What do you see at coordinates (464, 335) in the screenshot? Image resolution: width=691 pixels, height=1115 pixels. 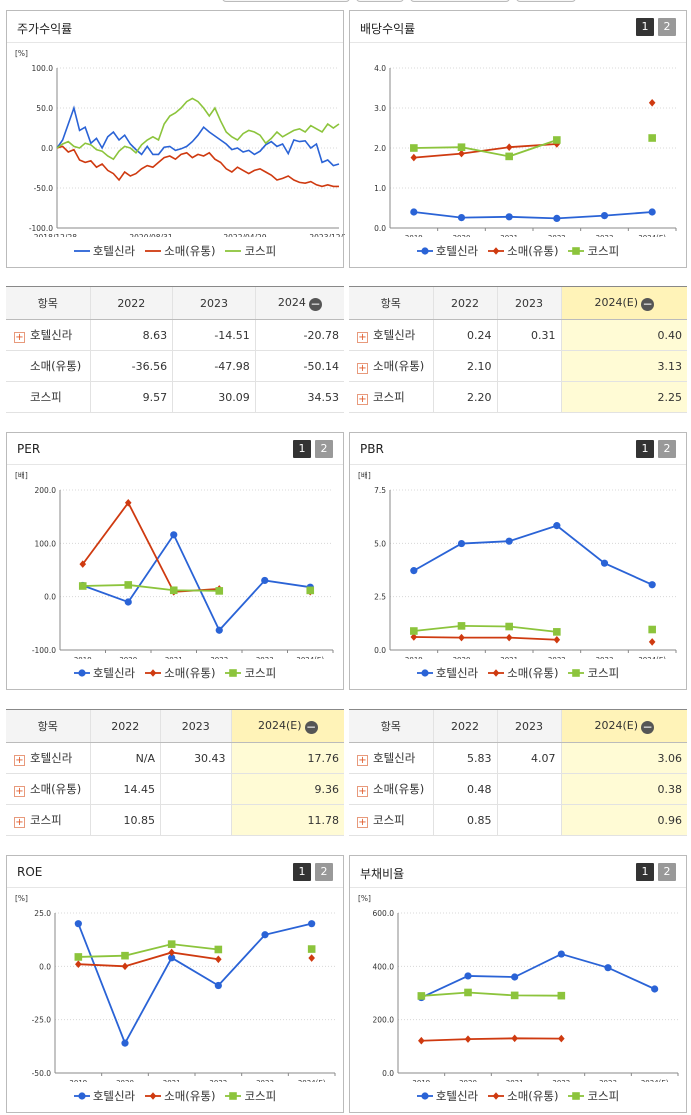 I see `table-cell: 0.24` at bounding box center [464, 335].